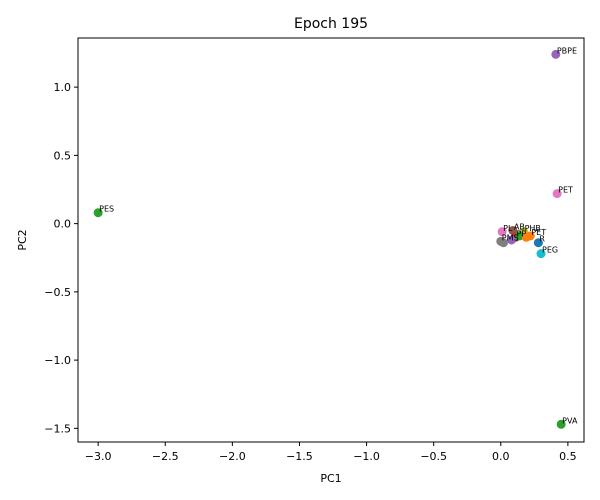 This screenshot has width=600, height=500. I want to click on data-point-label: PBPE, so click(567, 50).